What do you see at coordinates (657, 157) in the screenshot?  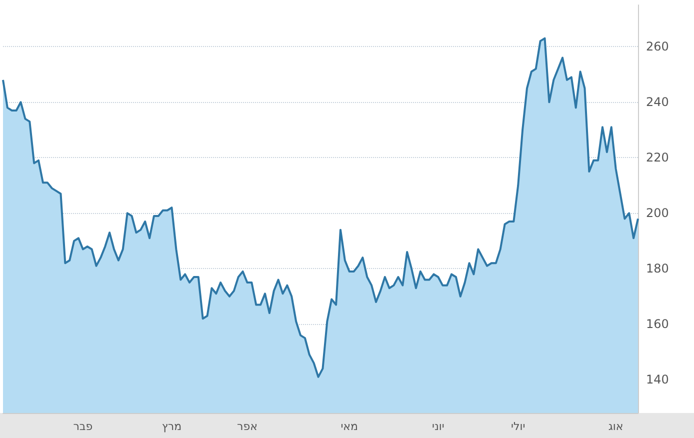 I see `y-tick-label: 220` at bounding box center [657, 157].